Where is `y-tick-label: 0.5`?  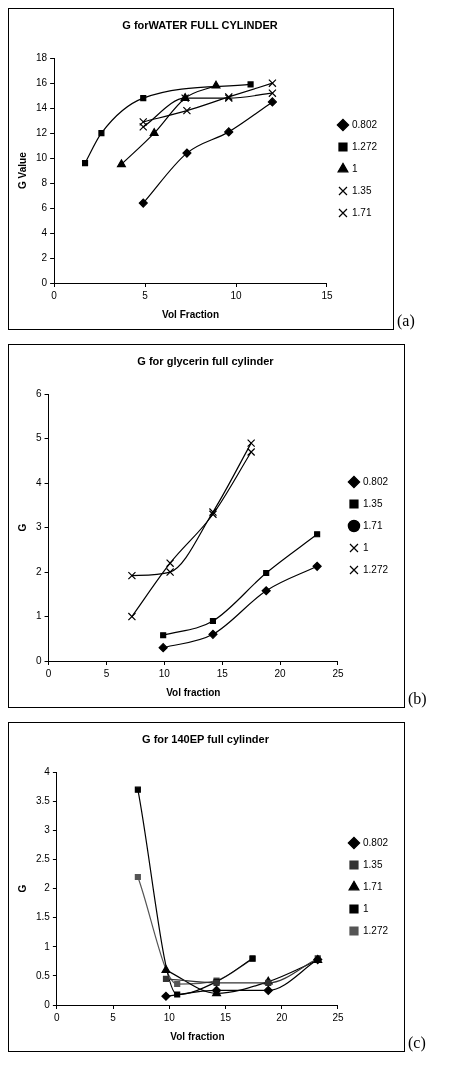 y-tick-label: 0.5 is located at coordinates (43, 975).